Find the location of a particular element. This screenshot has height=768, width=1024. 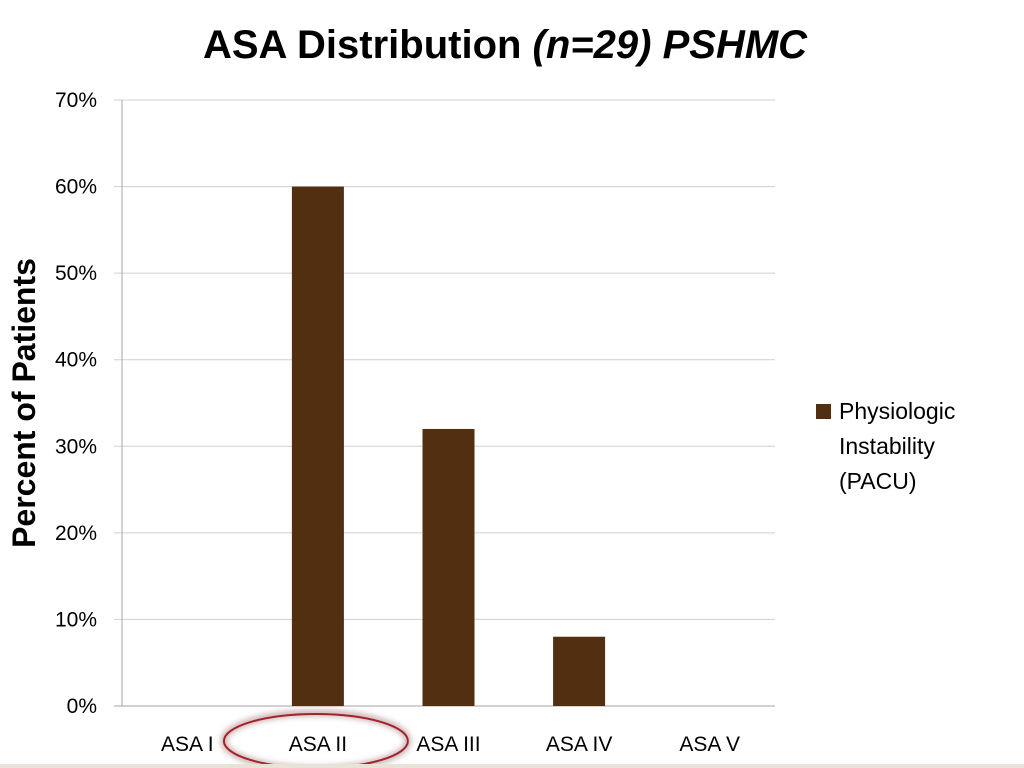

legend-swatch is located at coordinates (823, 411).